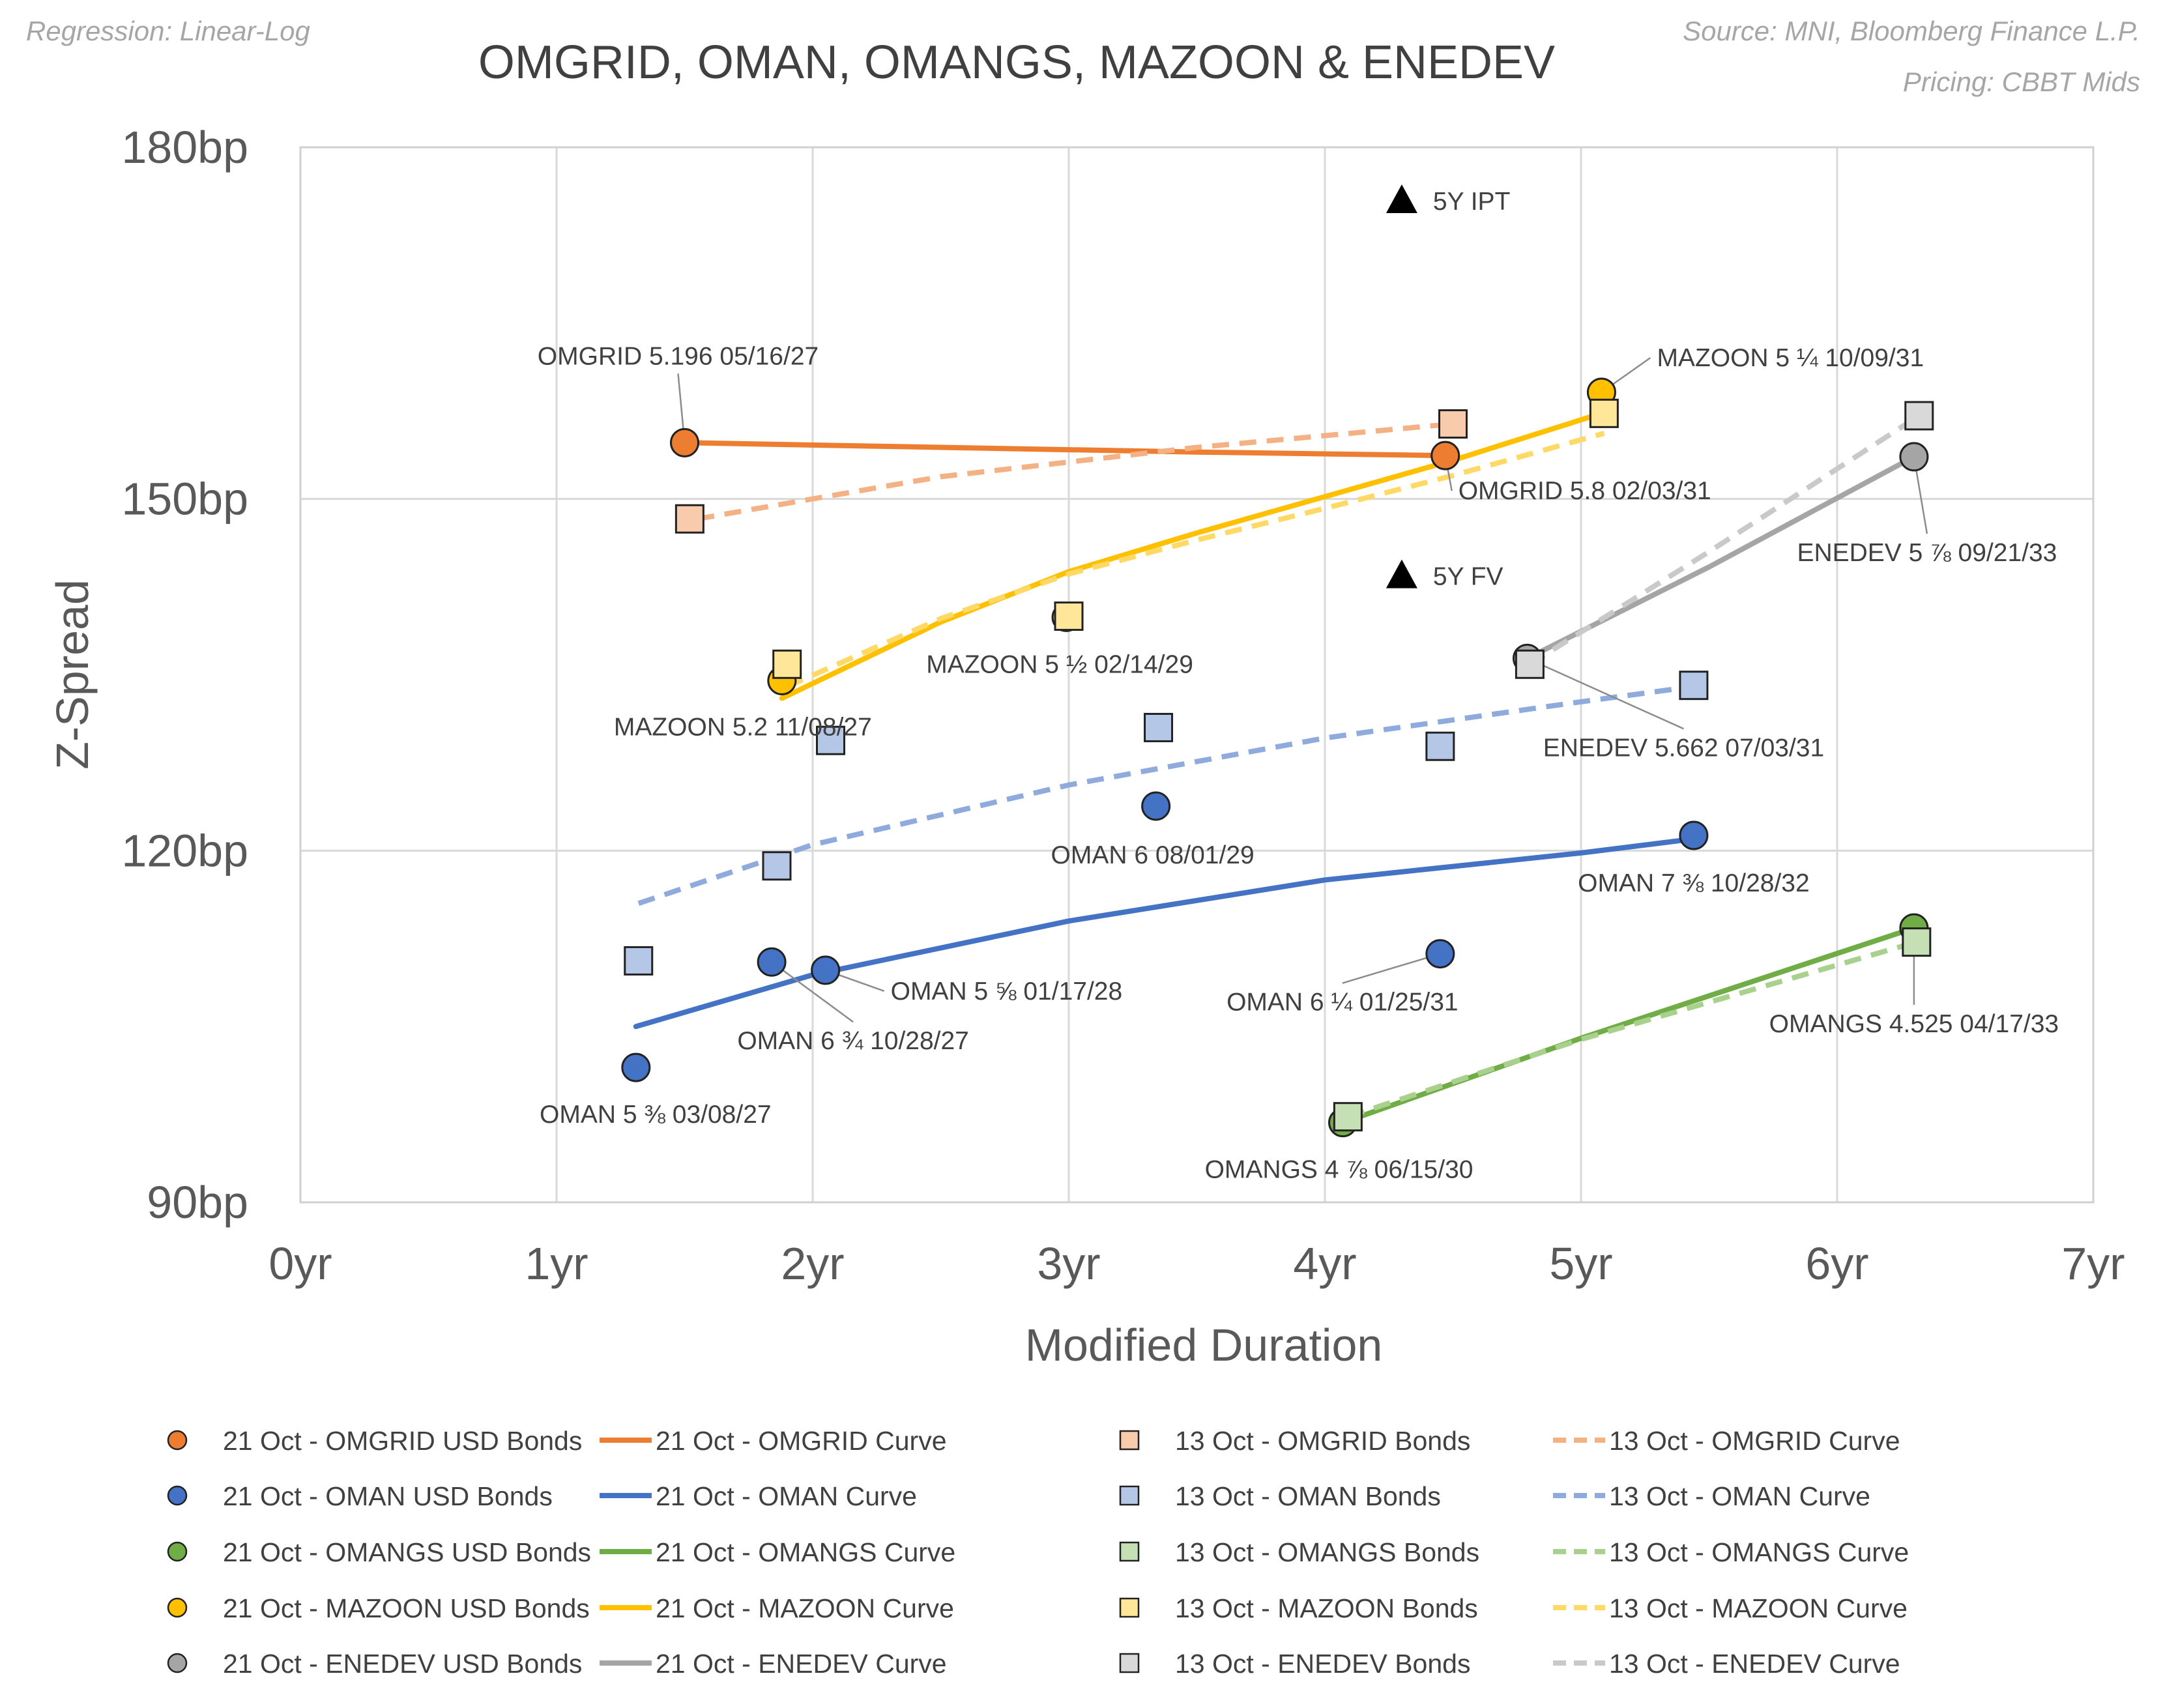  What do you see at coordinates (678, 356) in the screenshot?
I see `bond-label: OMGRID 5.196 05/16/27` at bounding box center [678, 356].